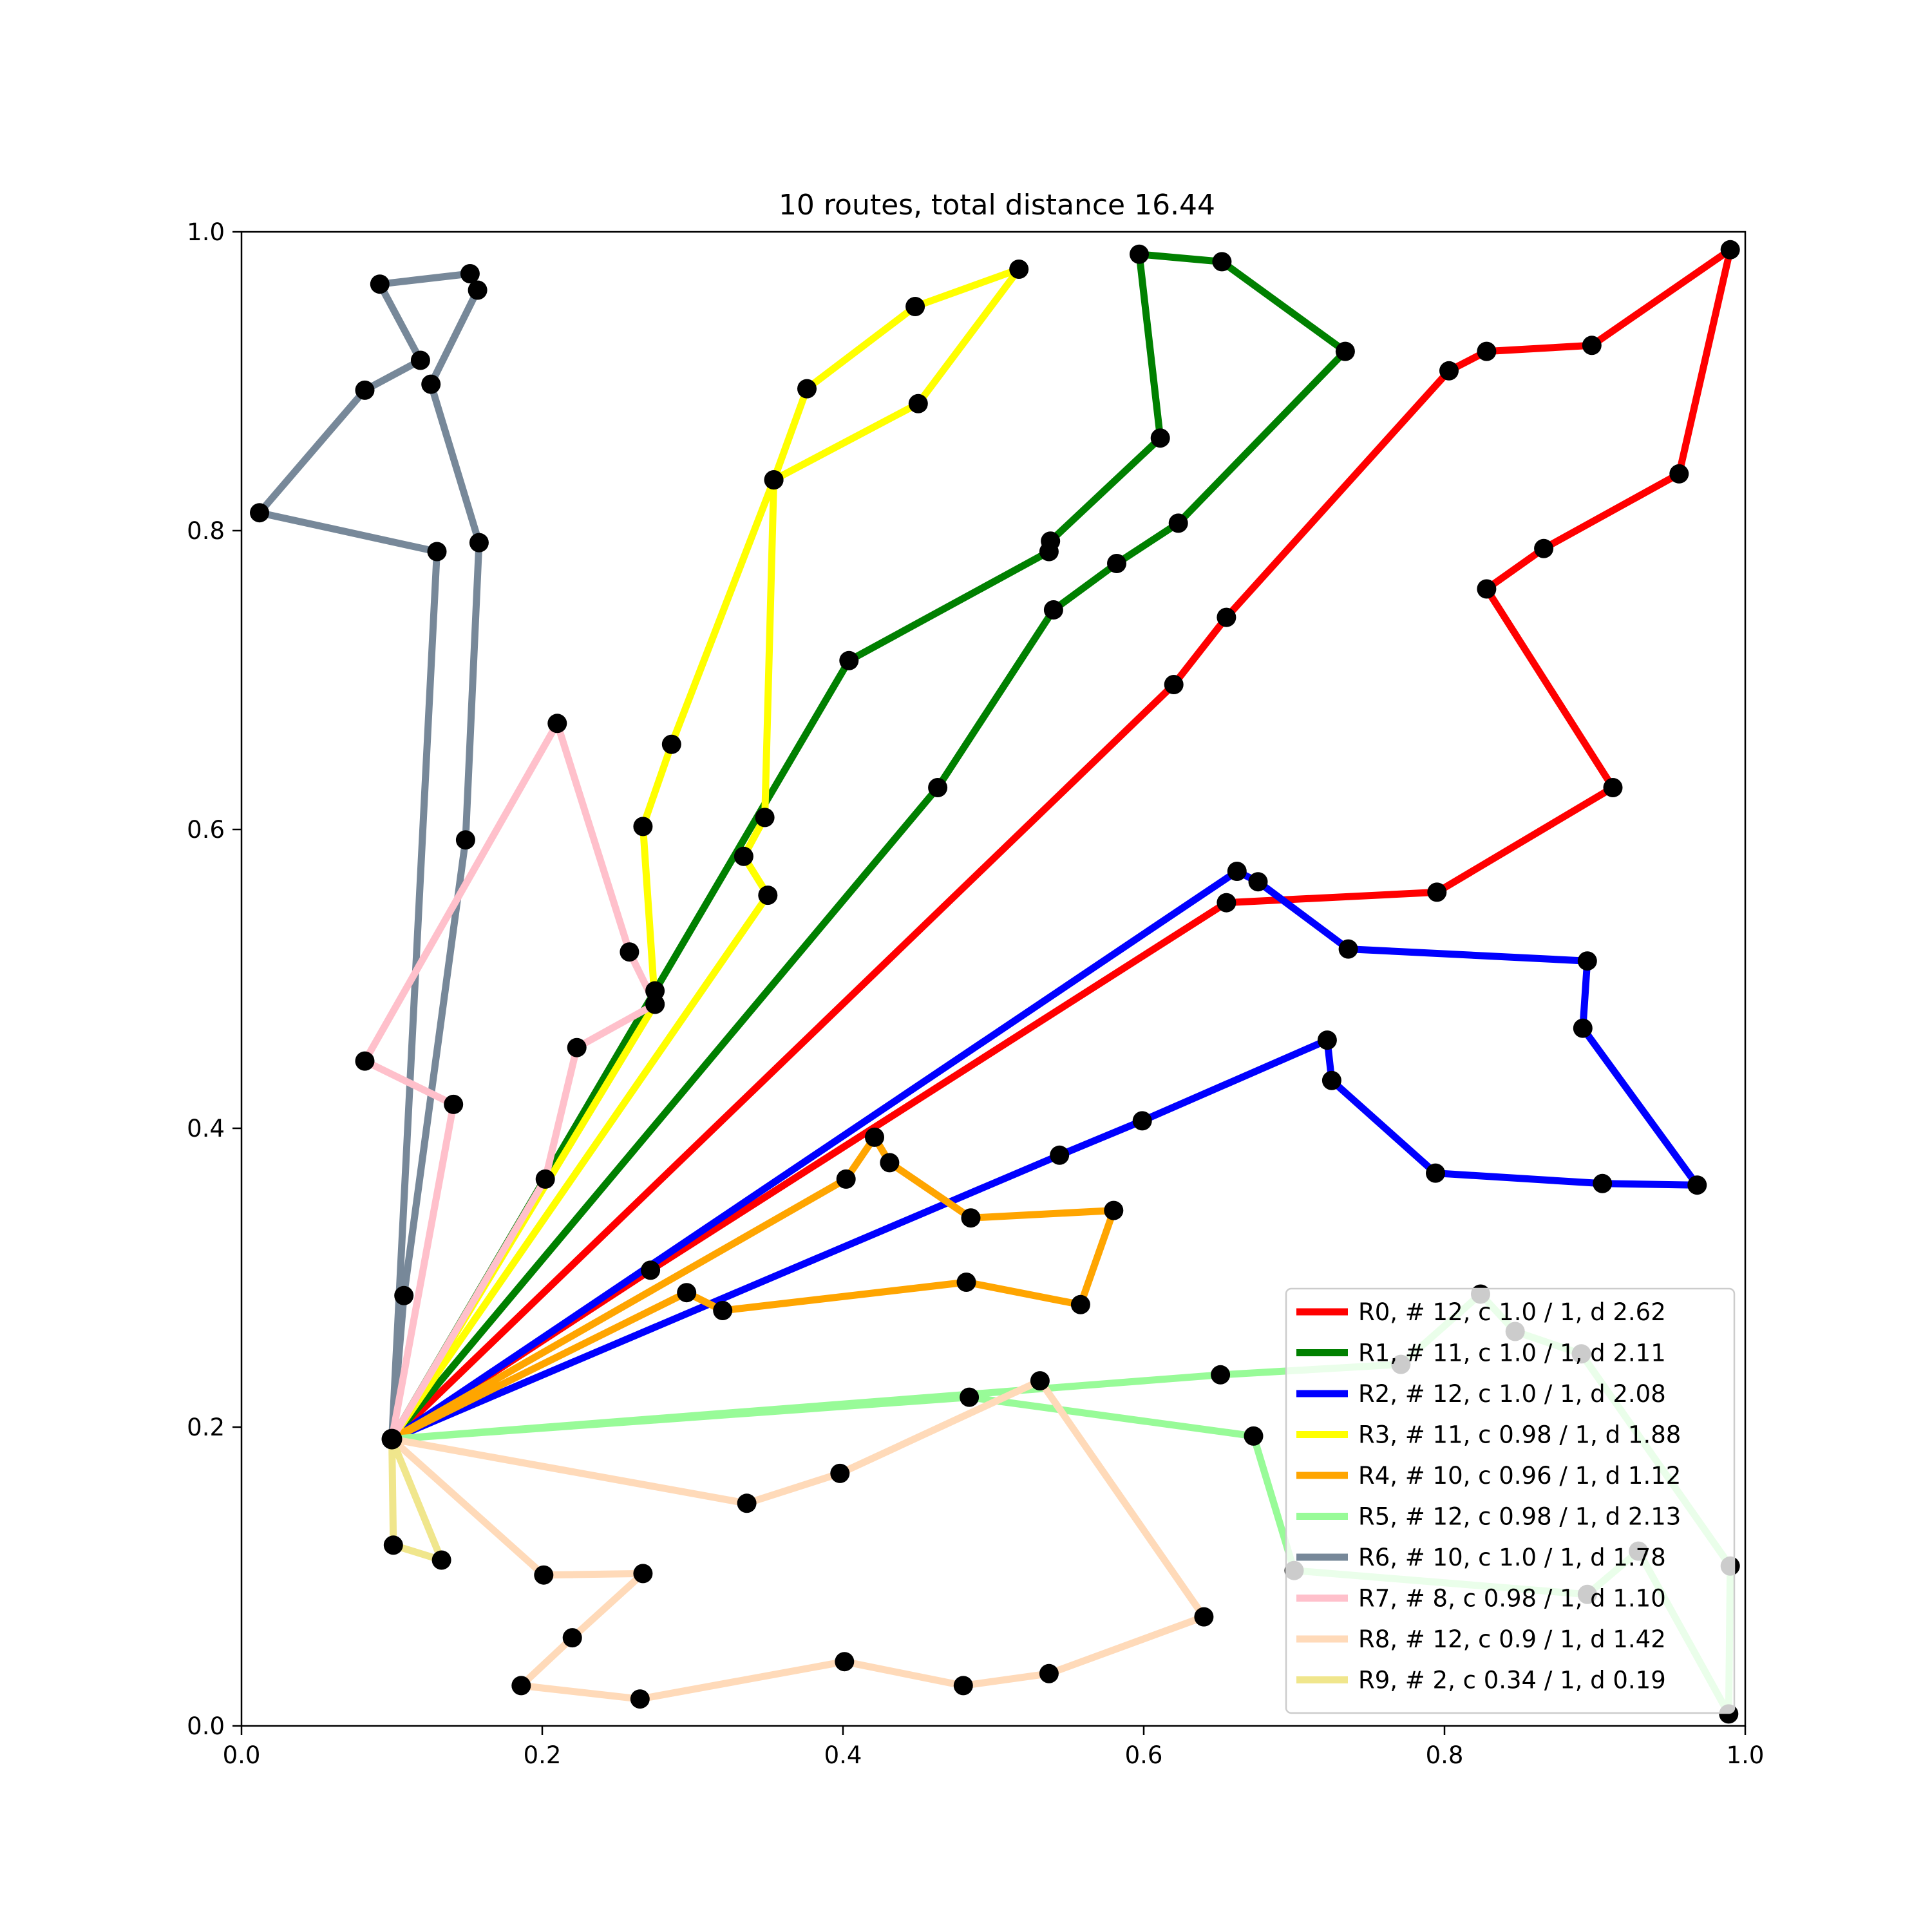 The height and width of the screenshot is (1932, 1932). I want to click on legend-label-r7: R7, # 8, c 0.98 / 1, d 1.10, so click(1512, 1599).